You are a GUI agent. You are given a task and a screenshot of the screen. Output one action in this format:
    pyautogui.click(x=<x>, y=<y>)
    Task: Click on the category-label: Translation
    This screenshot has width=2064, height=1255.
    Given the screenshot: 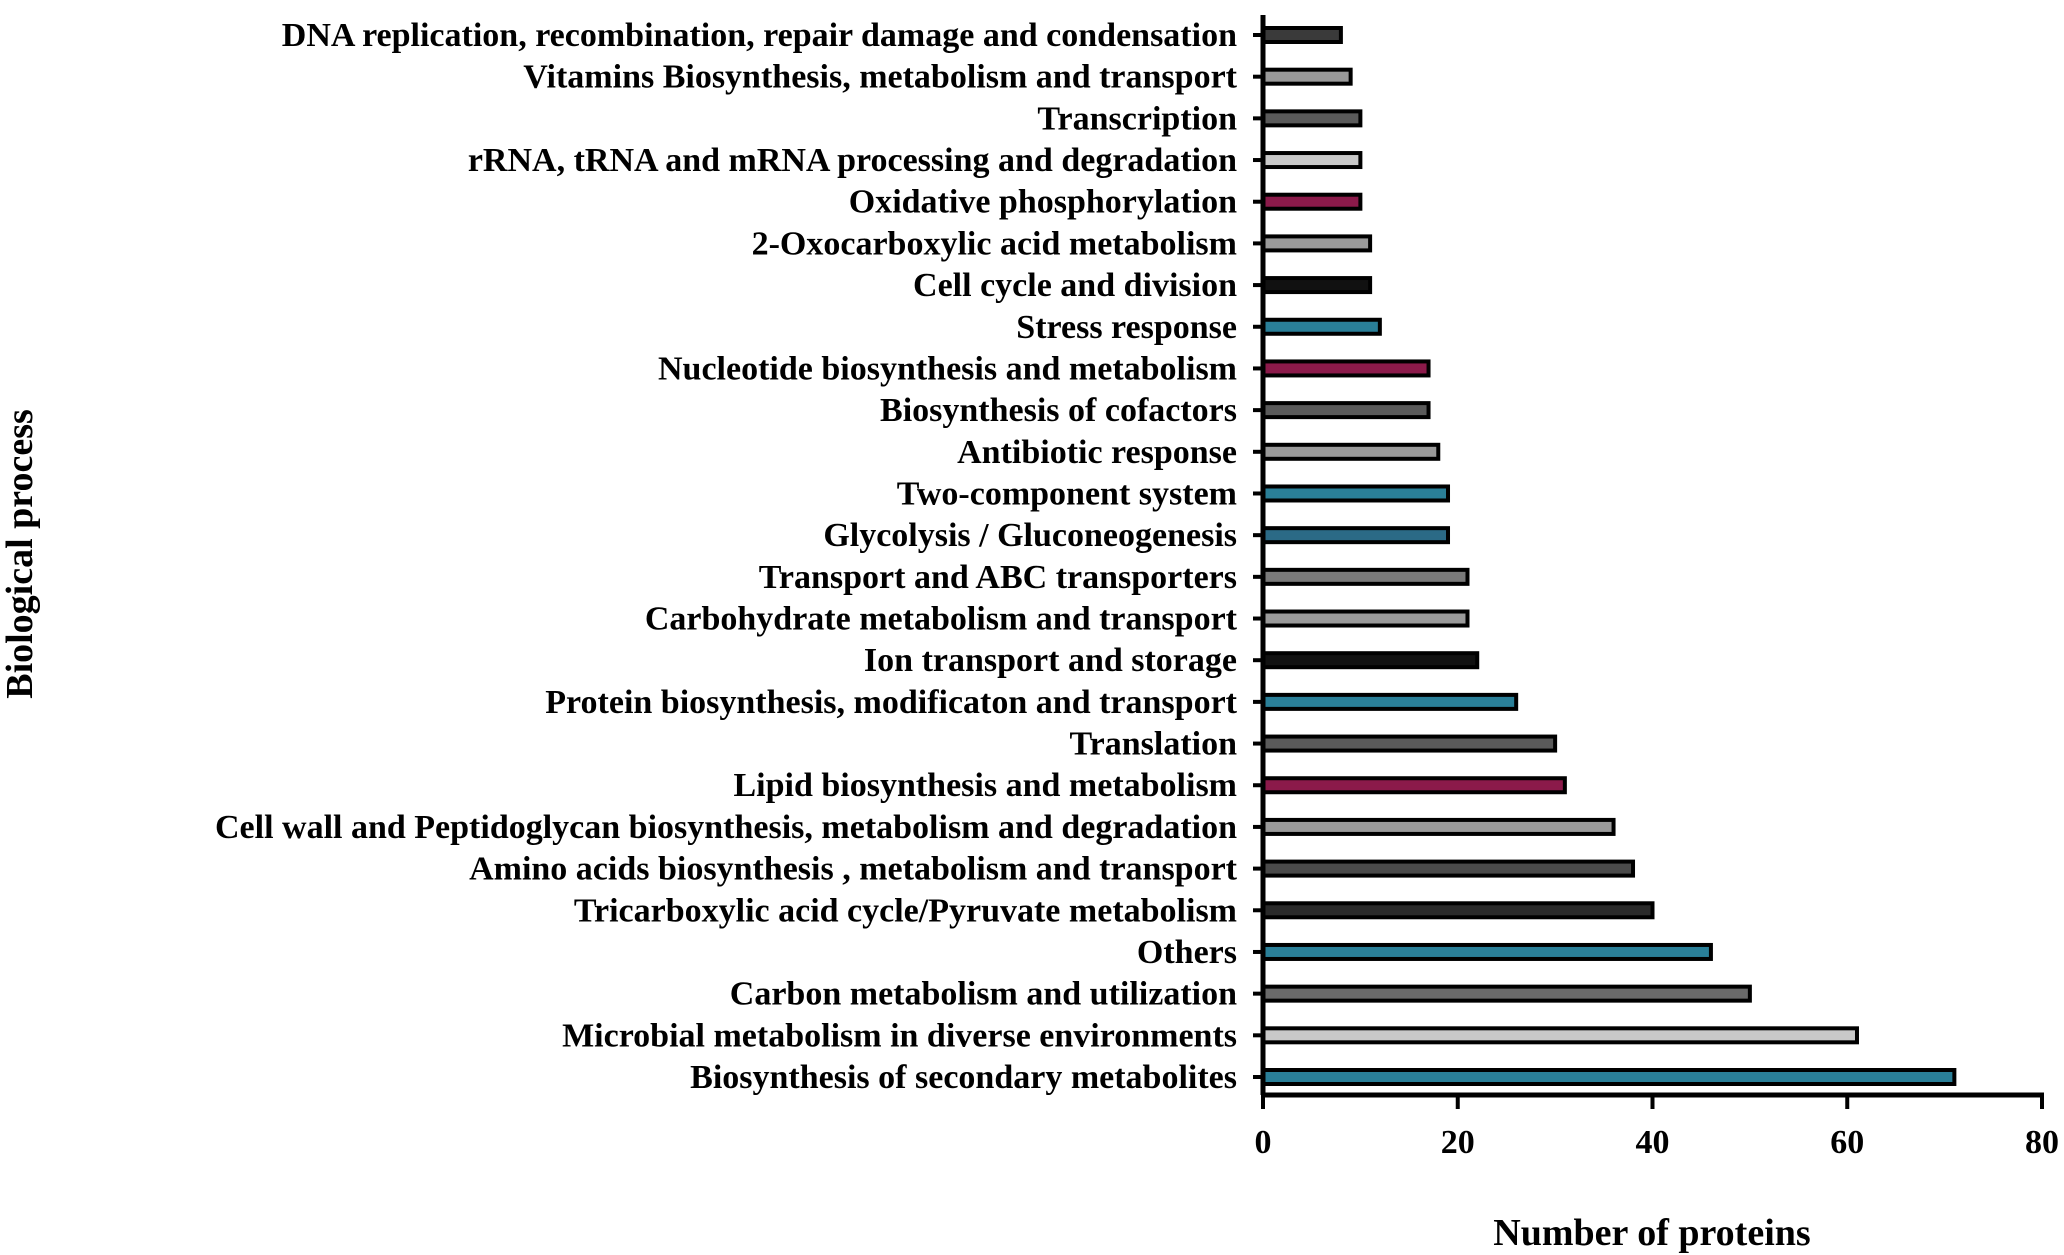 What is the action you would take?
    pyautogui.click(x=1153, y=744)
    